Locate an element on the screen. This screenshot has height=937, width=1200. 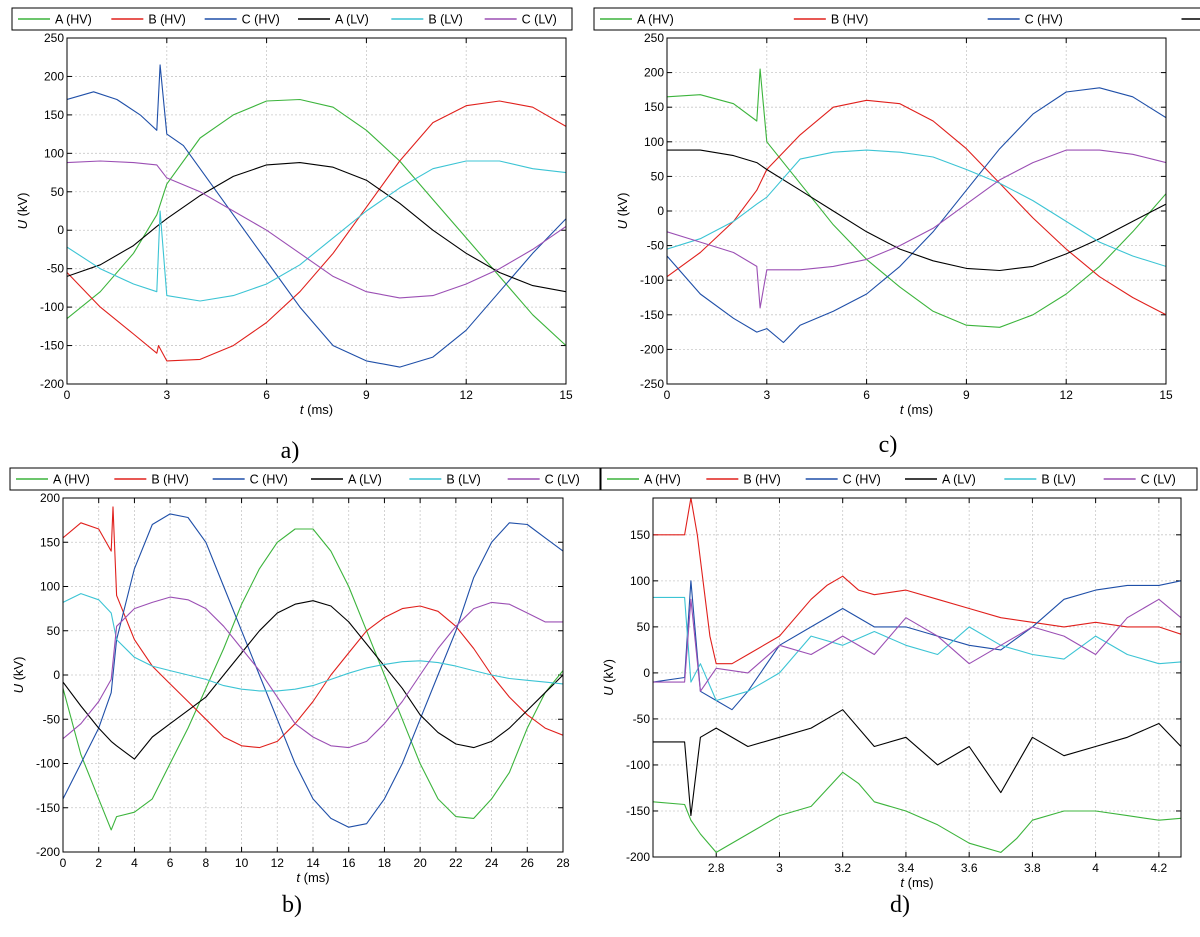
legend-label: A (LV) is located at coordinates (365, 480).